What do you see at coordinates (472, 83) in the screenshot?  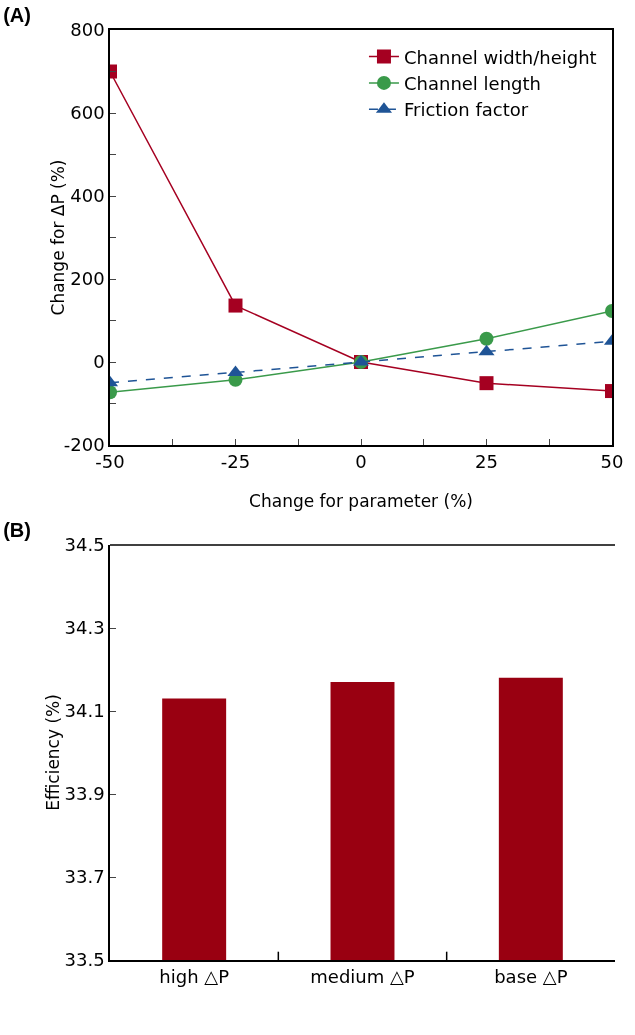 I see `legend-label: Channel length` at bounding box center [472, 83].